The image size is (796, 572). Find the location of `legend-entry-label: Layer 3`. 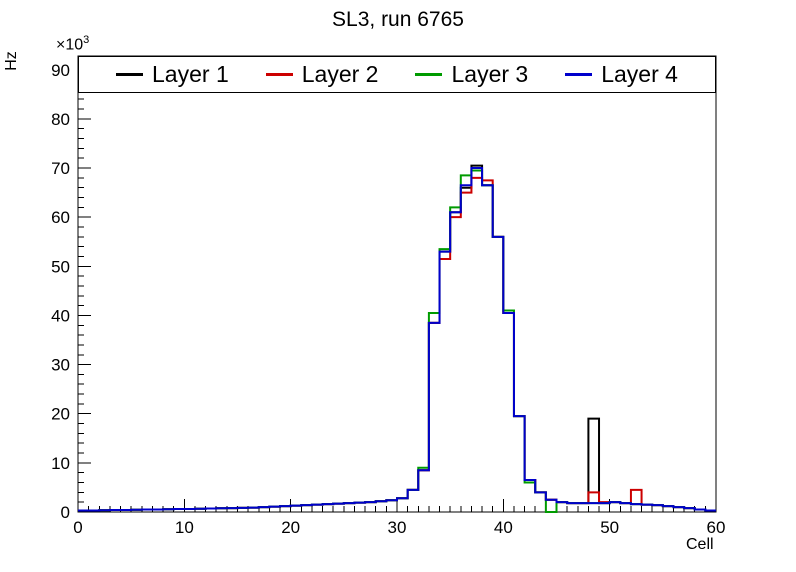

legend-entry-label: Layer 3 is located at coordinates (490, 74).